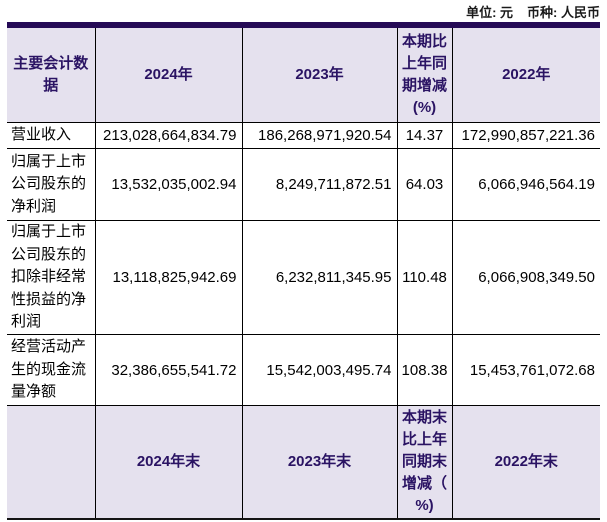 Image resolution: width=607 pixels, height=522 pixels. What do you see at coordinates (424, 135) in the screenshot?
I see `value-change-pct: 14.37` at bounding box center [424, 135].